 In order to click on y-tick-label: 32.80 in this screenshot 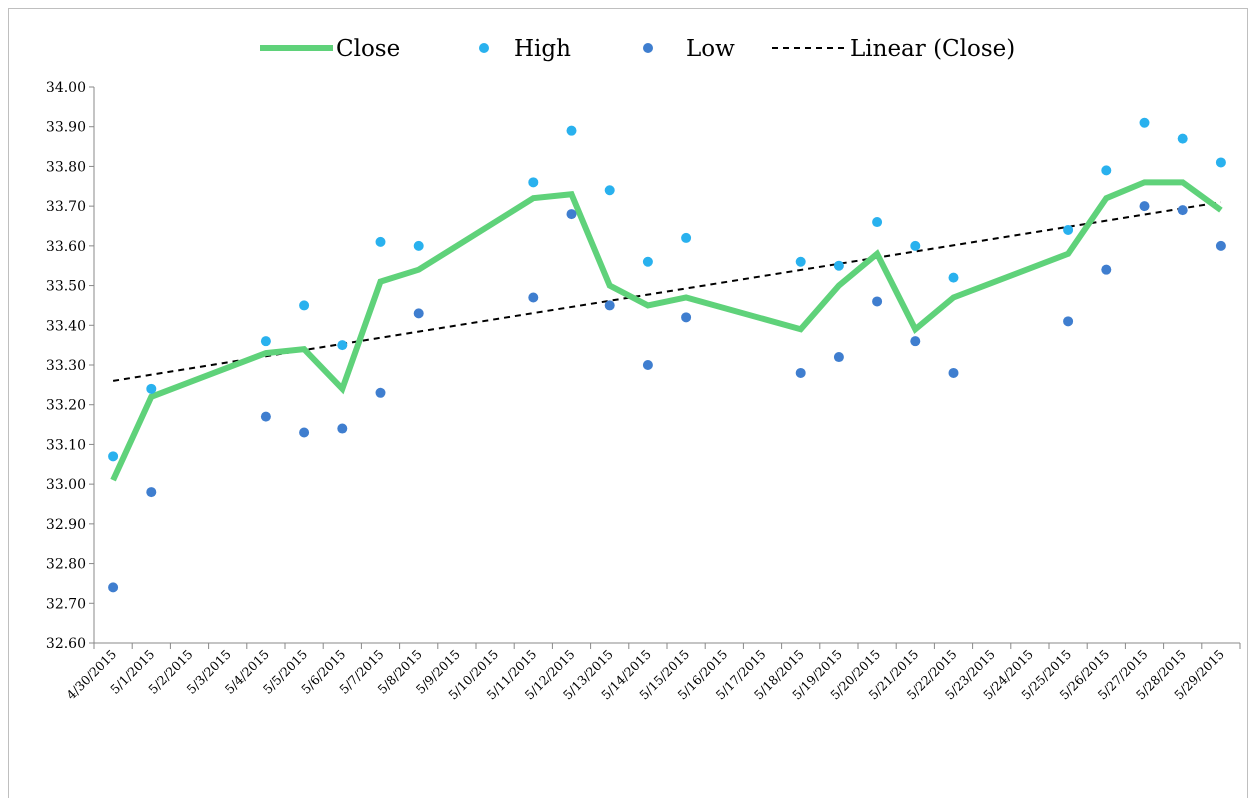, I will do `click(66, 565)`.